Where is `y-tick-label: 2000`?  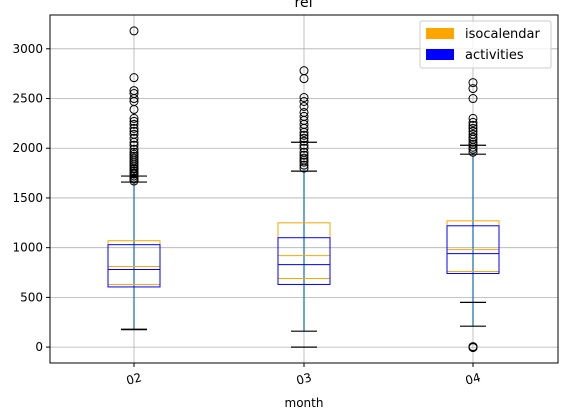 y-tick-label: 2000 is located at coordinates (27, 148).